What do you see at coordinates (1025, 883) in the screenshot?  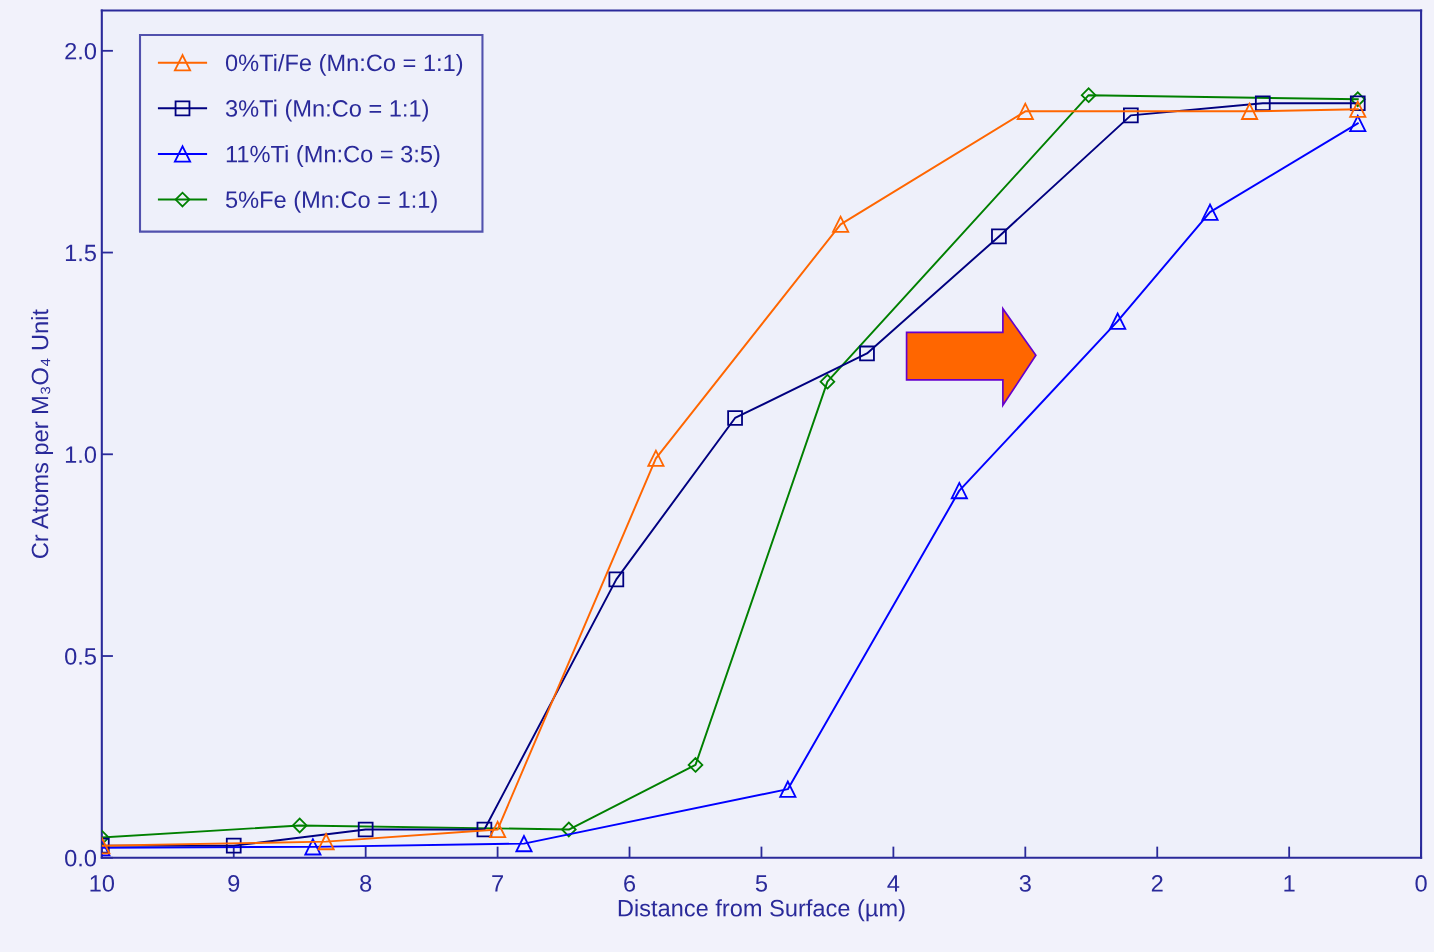 I see `x-tick-label: 3` at bounding box center [1025, 883].